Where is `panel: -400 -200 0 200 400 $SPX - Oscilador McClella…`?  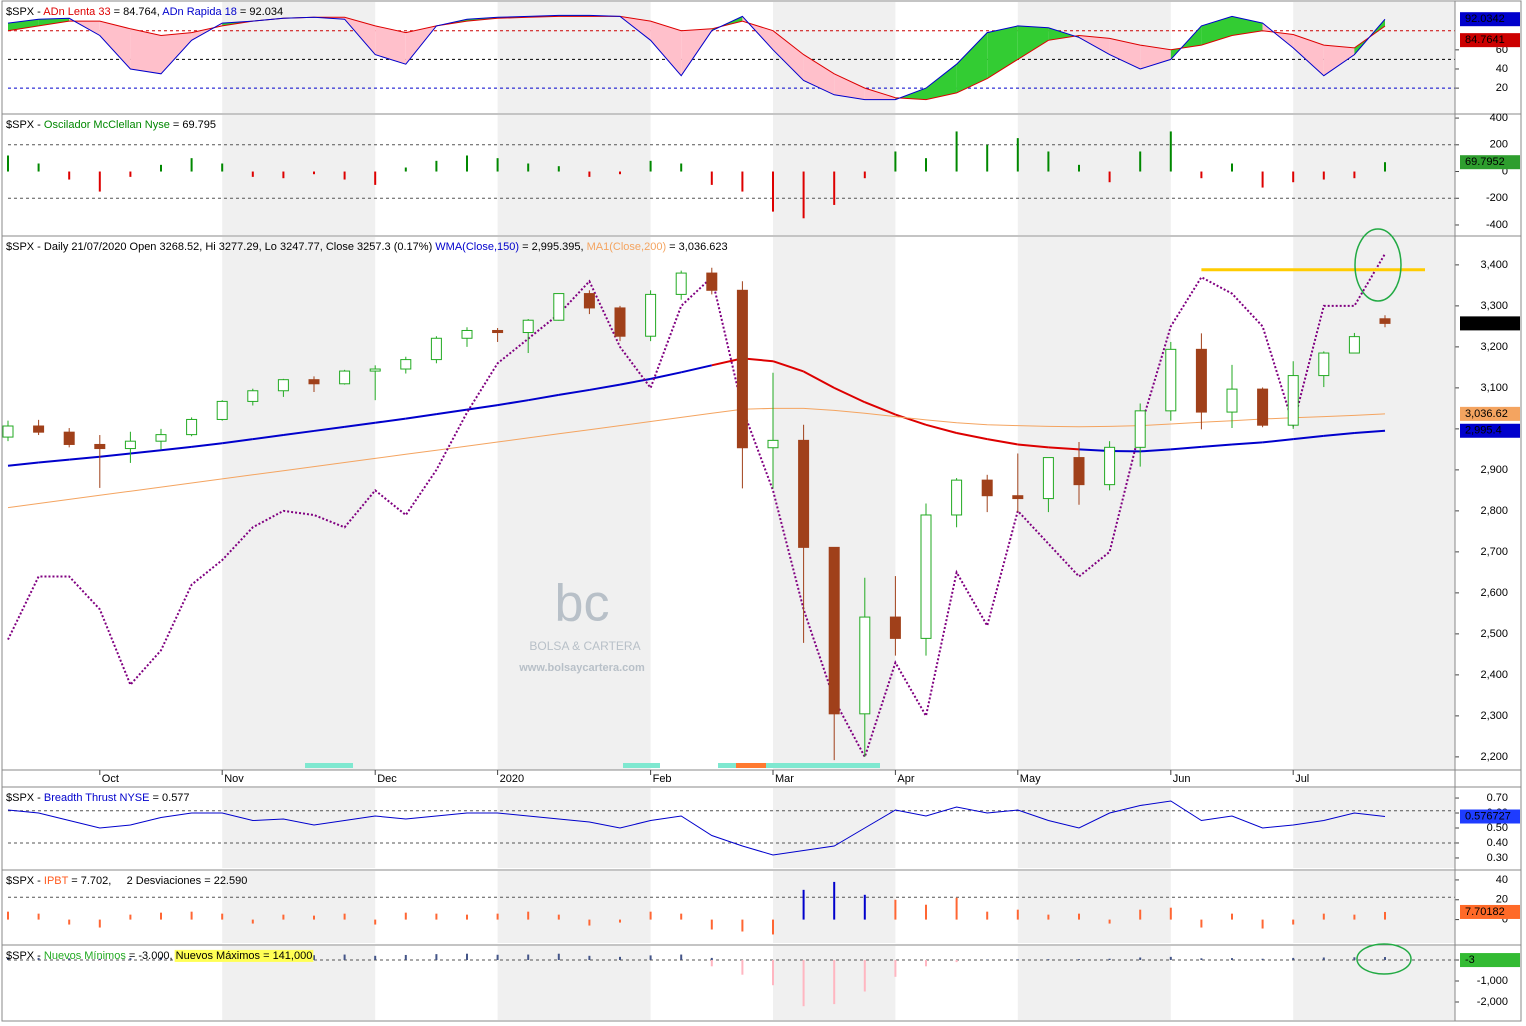 panel: -400 -200 0 200 400 $SPX - Oscilador McClella… is located at coordinates (761, 173).